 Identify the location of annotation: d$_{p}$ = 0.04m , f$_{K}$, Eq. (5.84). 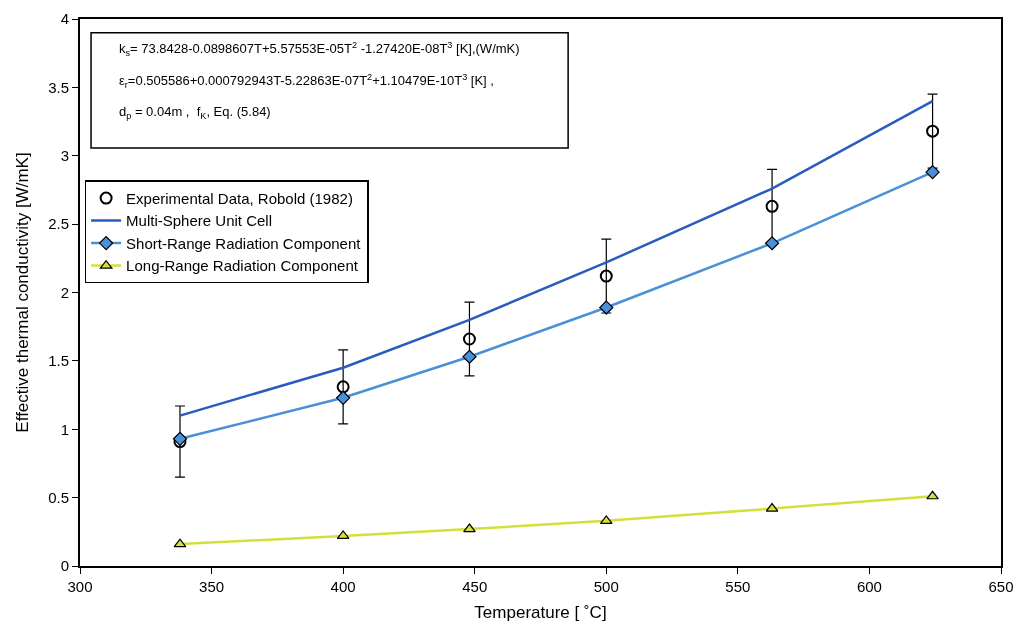
(195, 112).